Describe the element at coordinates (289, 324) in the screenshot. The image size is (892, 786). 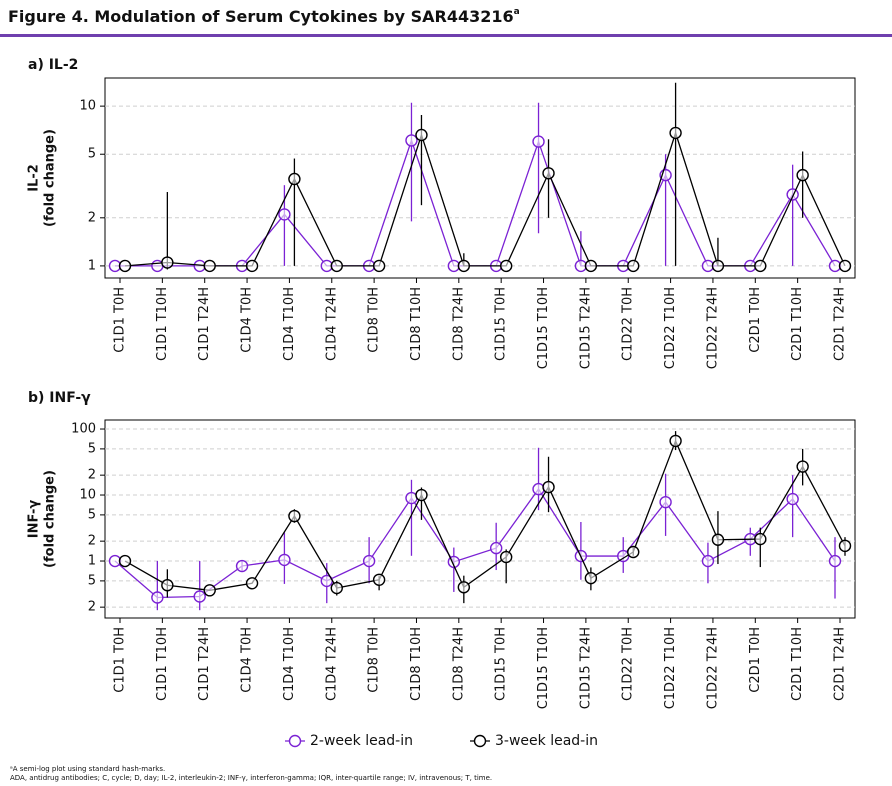
I see `x-tick-label: C1D4 T10H` at that location.